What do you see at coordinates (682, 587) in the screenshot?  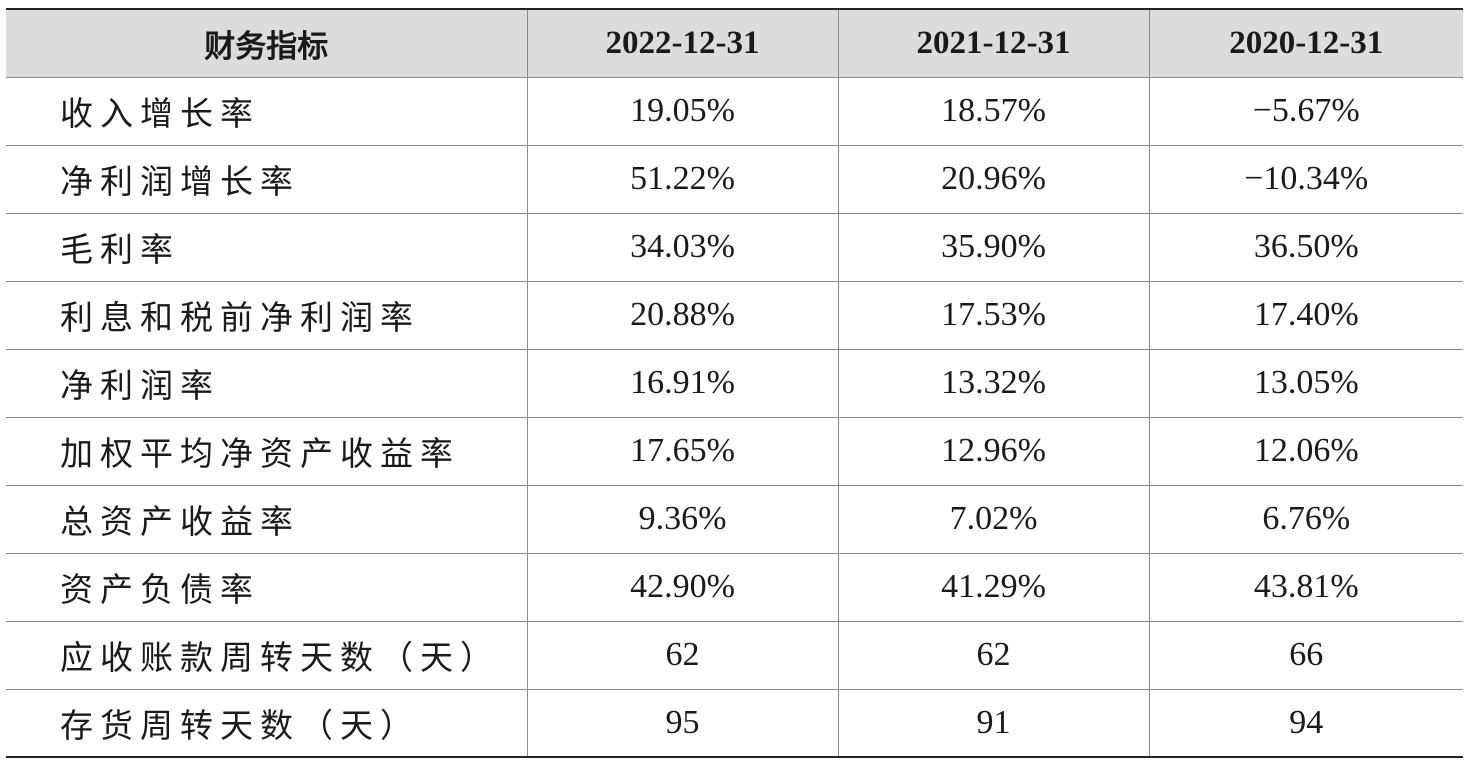 I see `cell-2022: 42.90%` at bounding box center [682, 587].